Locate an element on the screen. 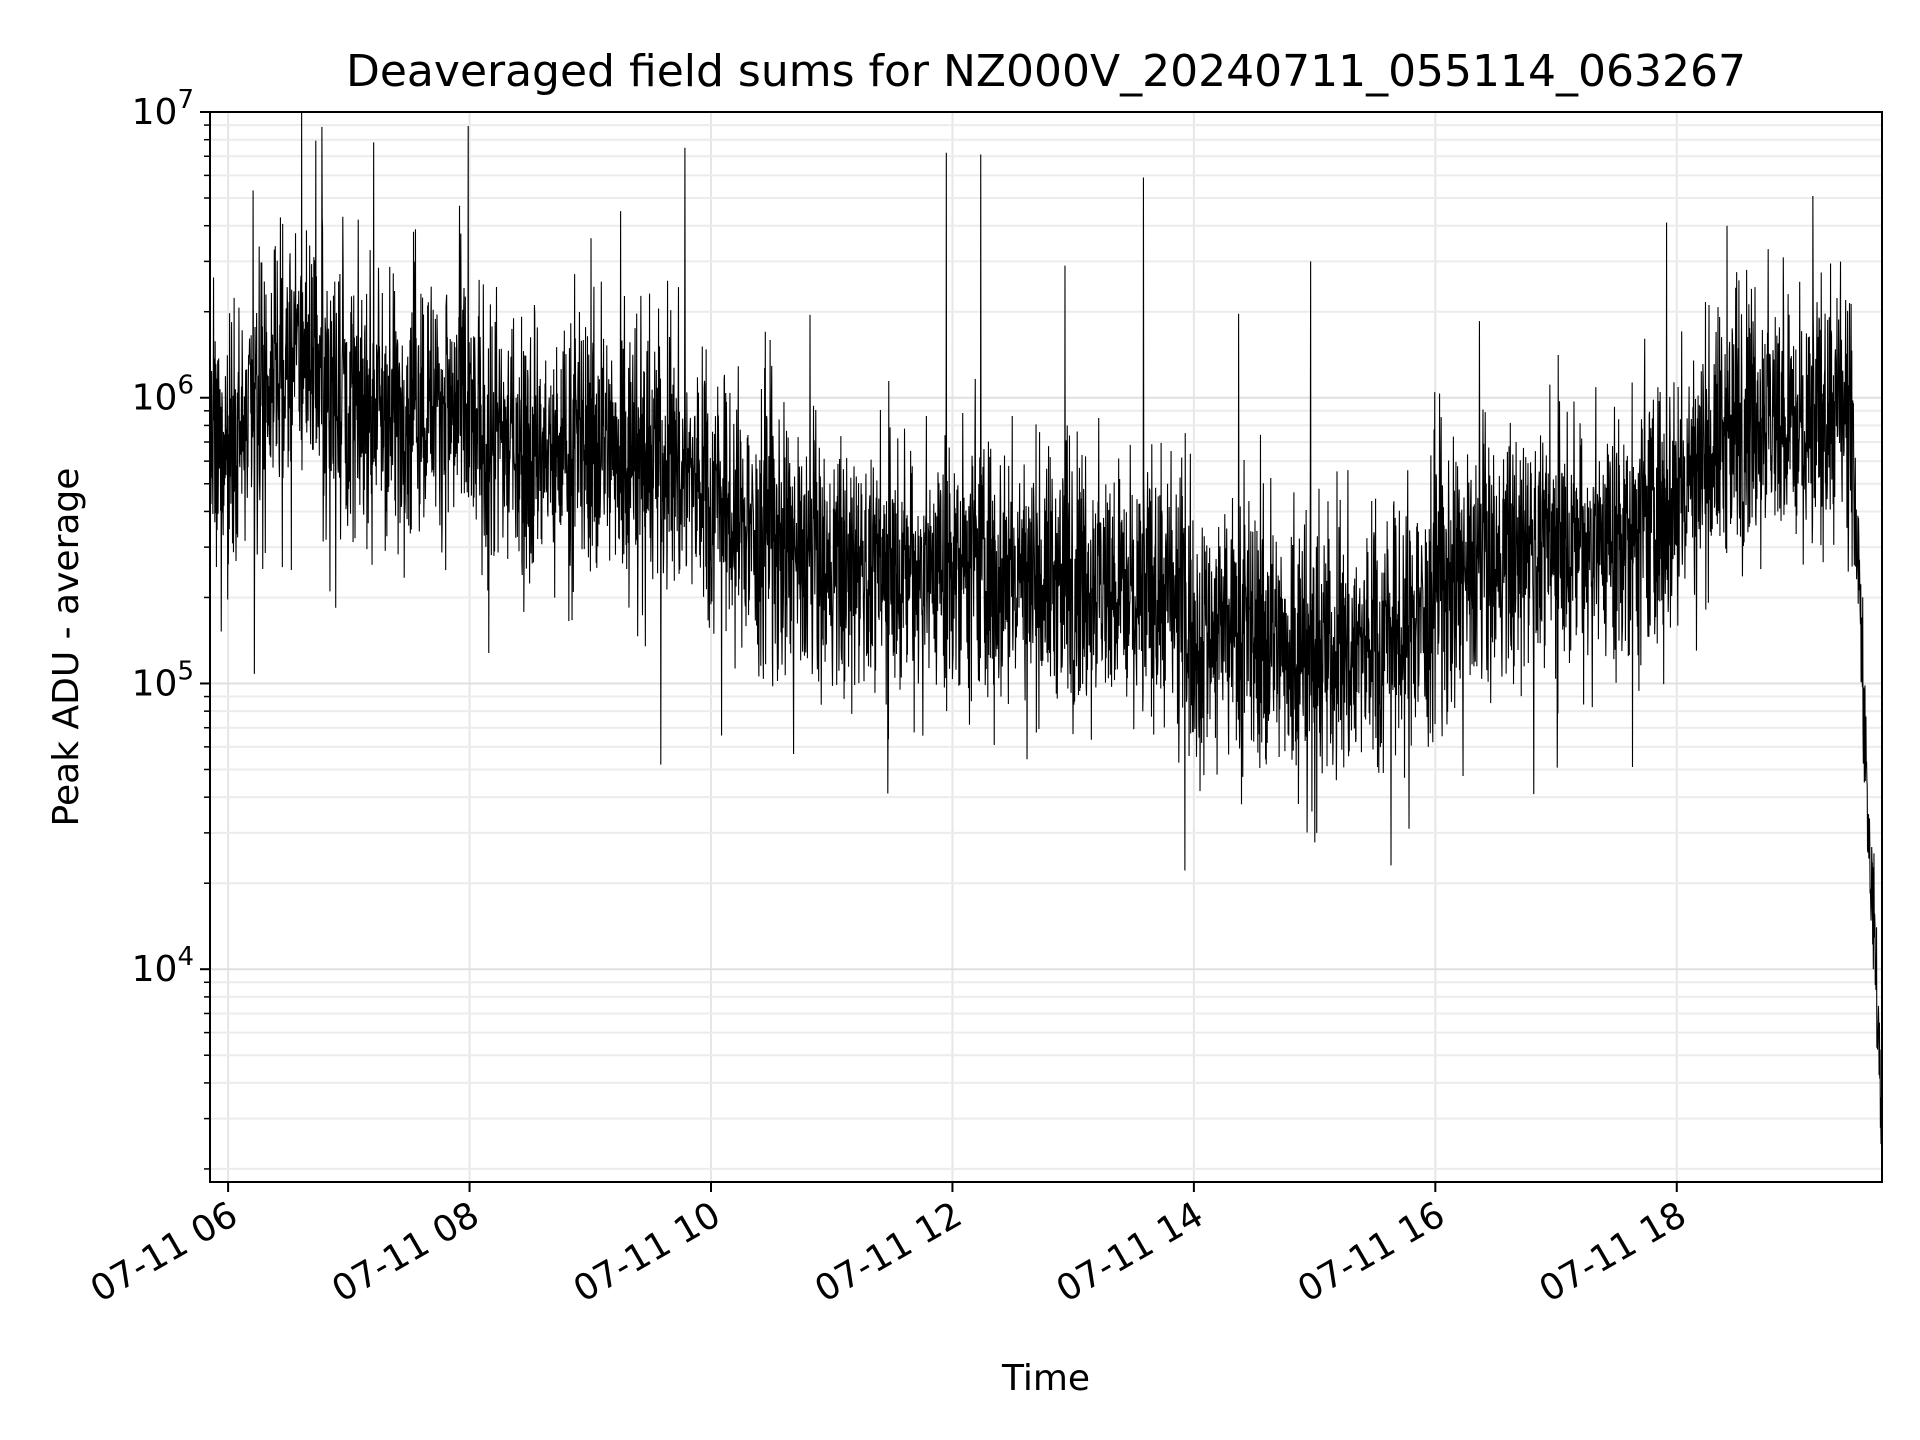  y-tick-exponent: 4 is located at coordinates (185, 957).